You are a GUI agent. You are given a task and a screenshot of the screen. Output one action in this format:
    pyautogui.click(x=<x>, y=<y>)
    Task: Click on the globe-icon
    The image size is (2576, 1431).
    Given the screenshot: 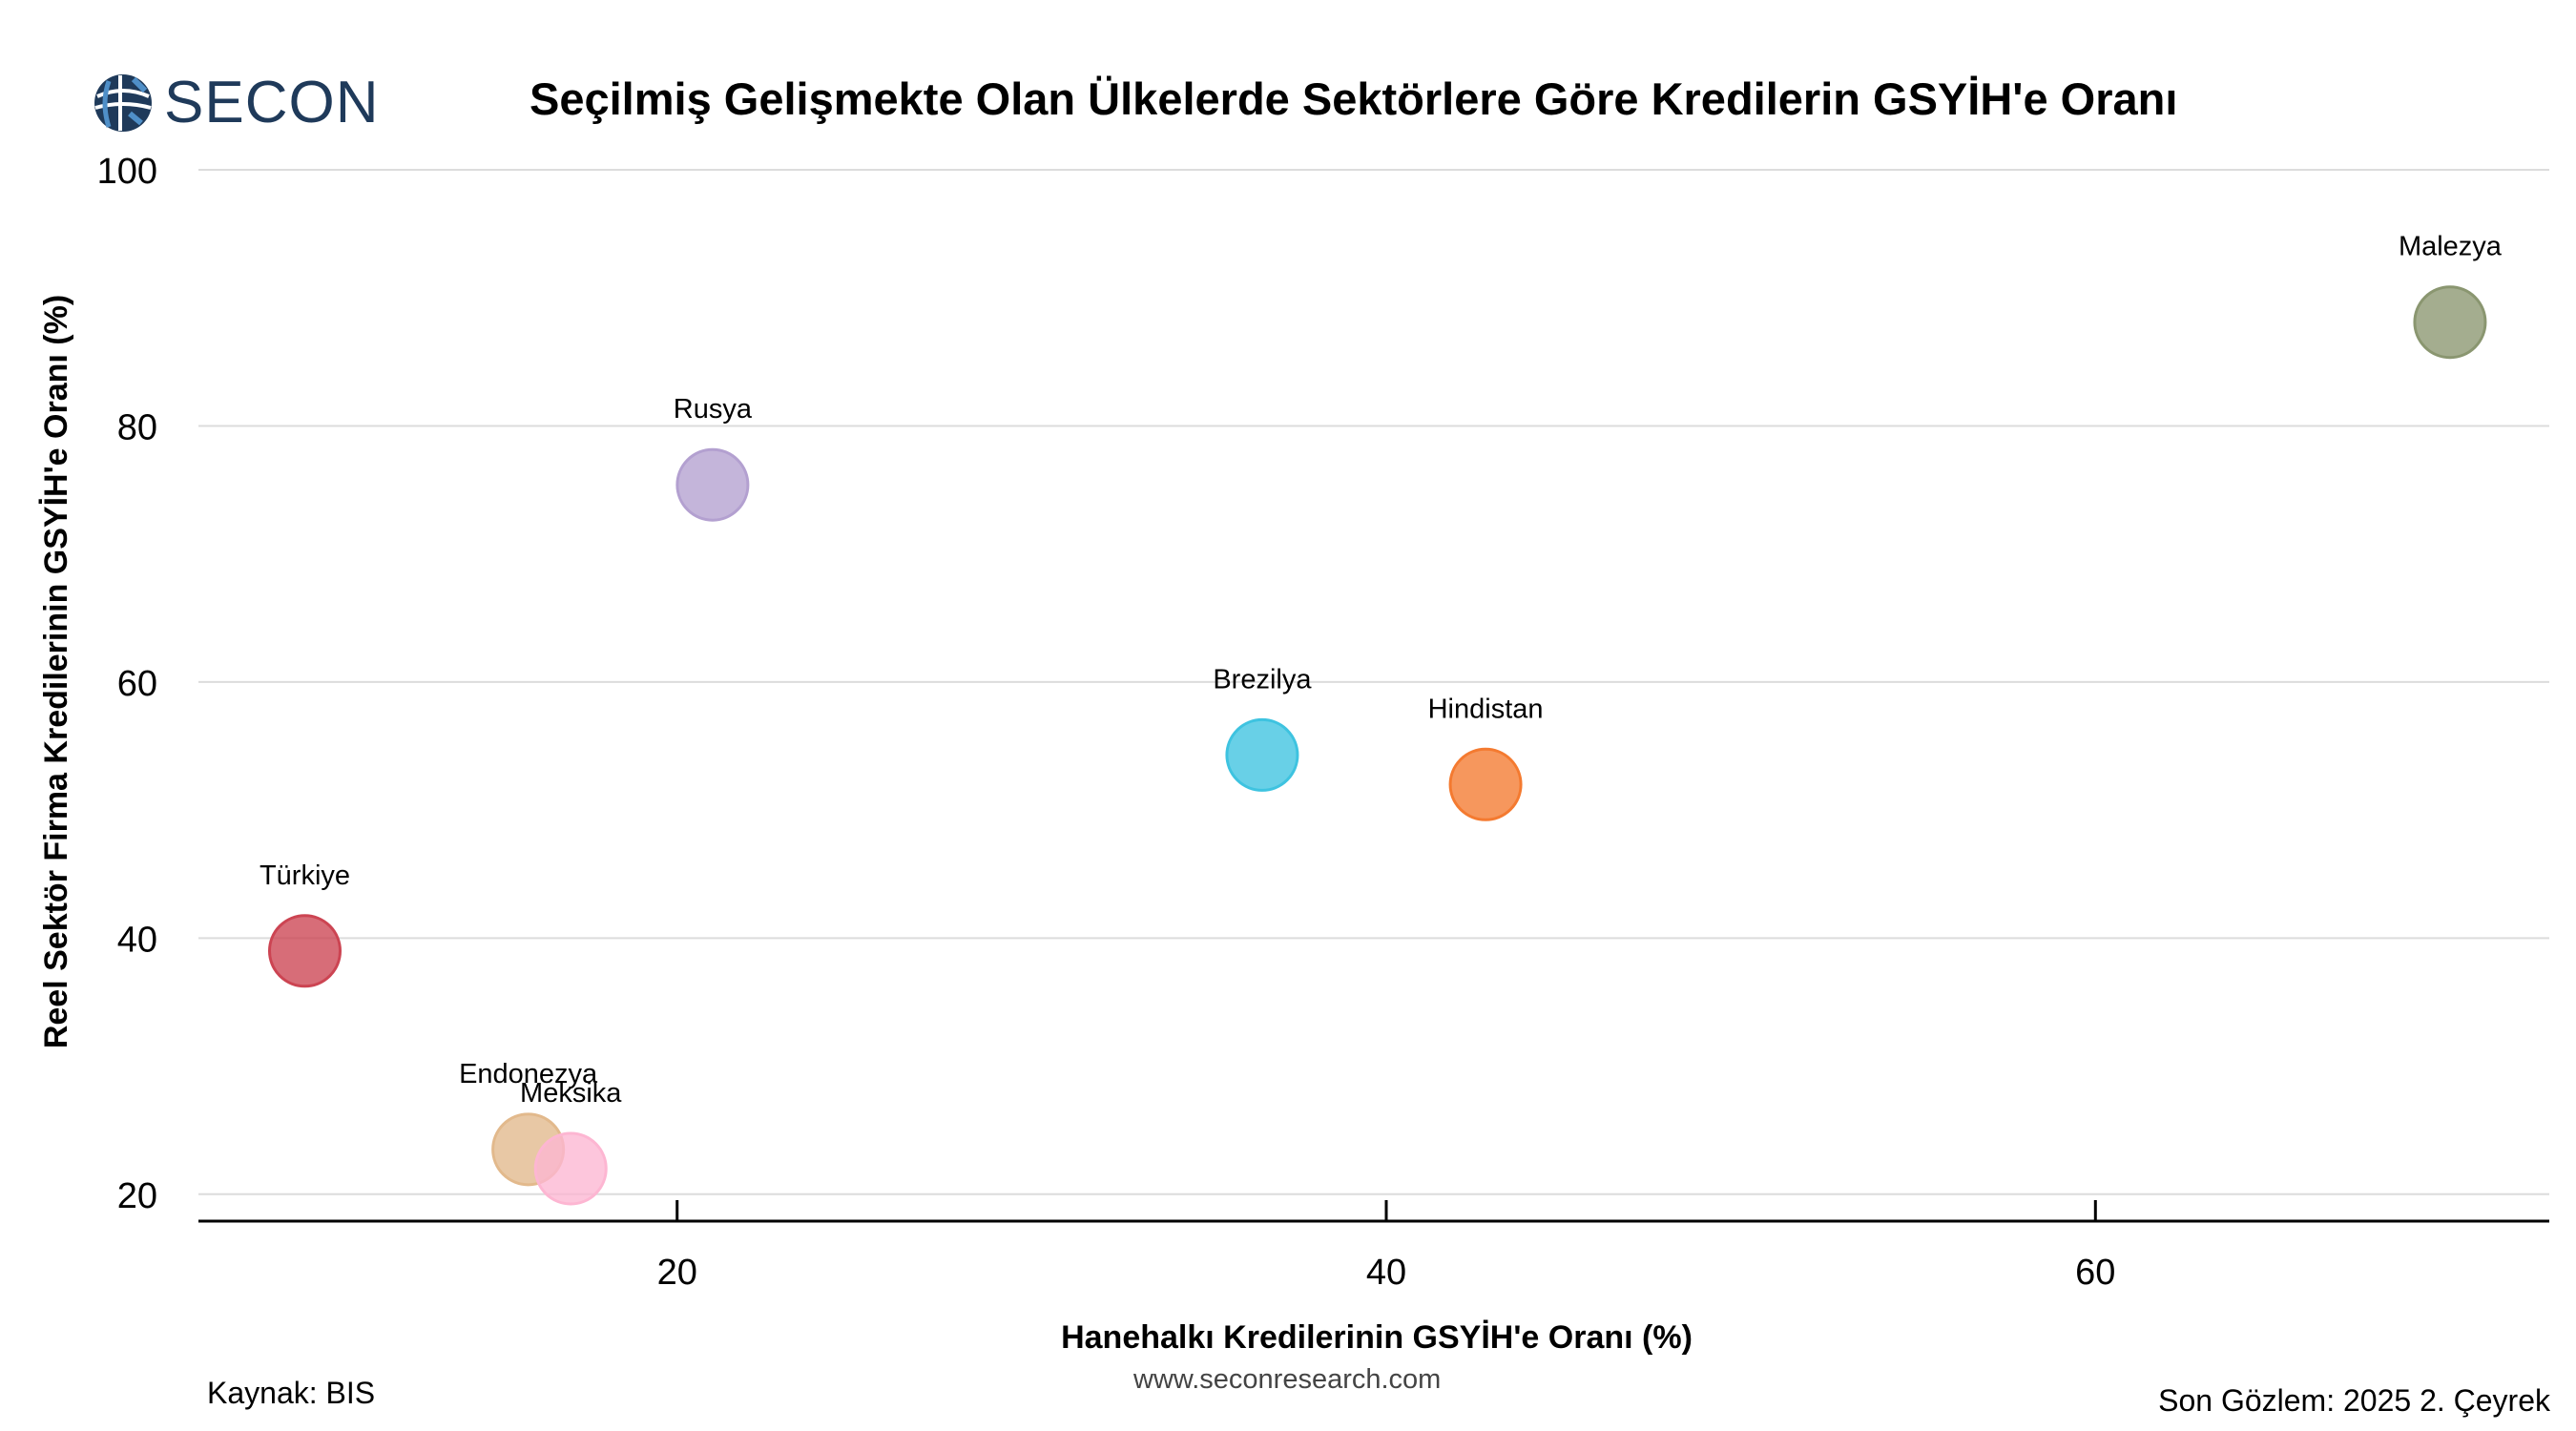 What is the action you would take?
    pyautogui.click(x=123, y=102)
    